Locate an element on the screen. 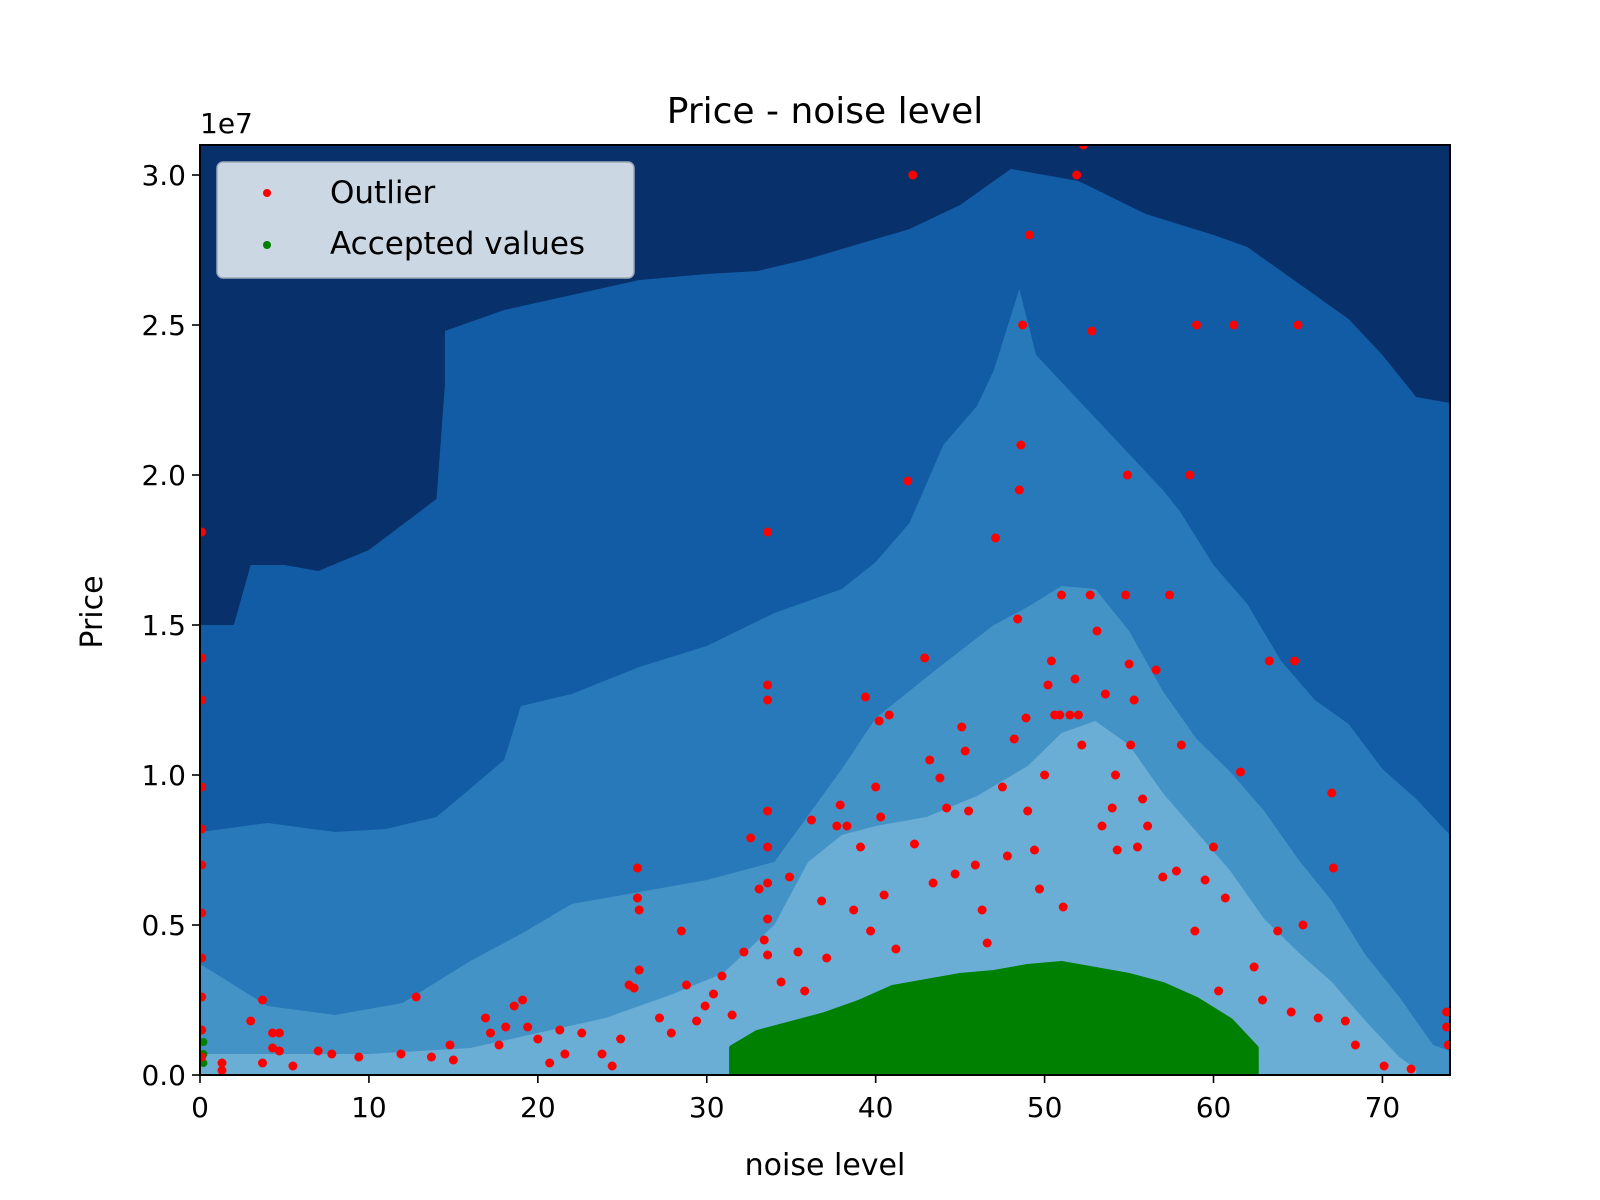 The image size is (1600, 1200). legend-outlier-marker is located at coordinates (267, 193).